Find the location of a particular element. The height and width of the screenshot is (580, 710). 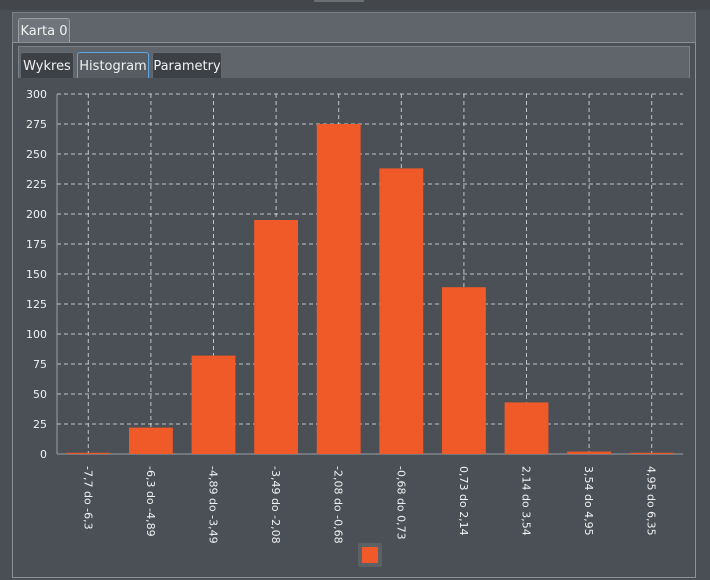

tab-wykres: Wykres is located at coordinates (47, 65).